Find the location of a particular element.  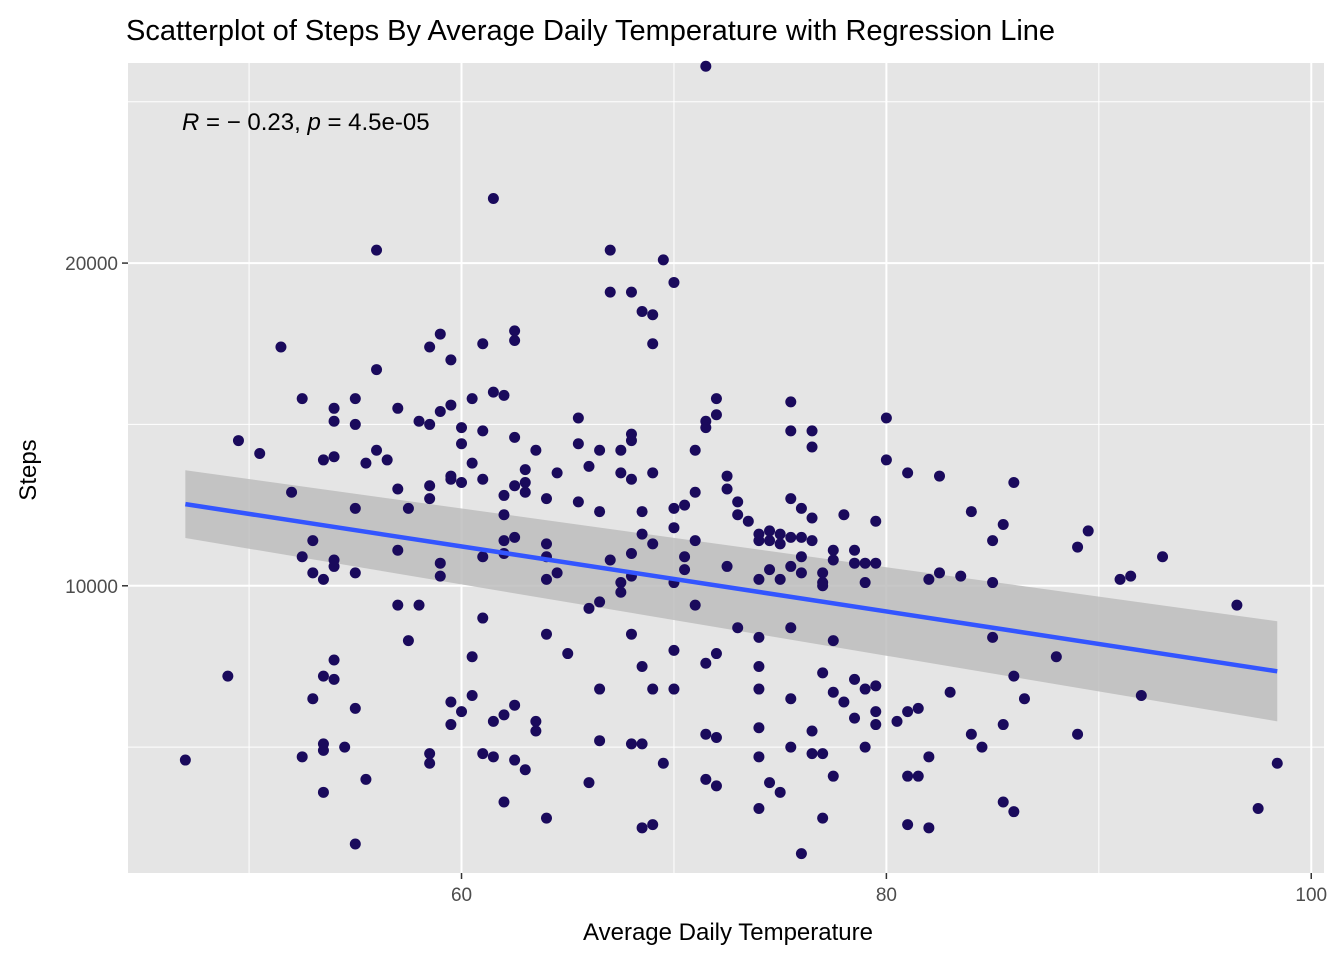

y-tick-label: 20000 is located at coordinates (91, 264).